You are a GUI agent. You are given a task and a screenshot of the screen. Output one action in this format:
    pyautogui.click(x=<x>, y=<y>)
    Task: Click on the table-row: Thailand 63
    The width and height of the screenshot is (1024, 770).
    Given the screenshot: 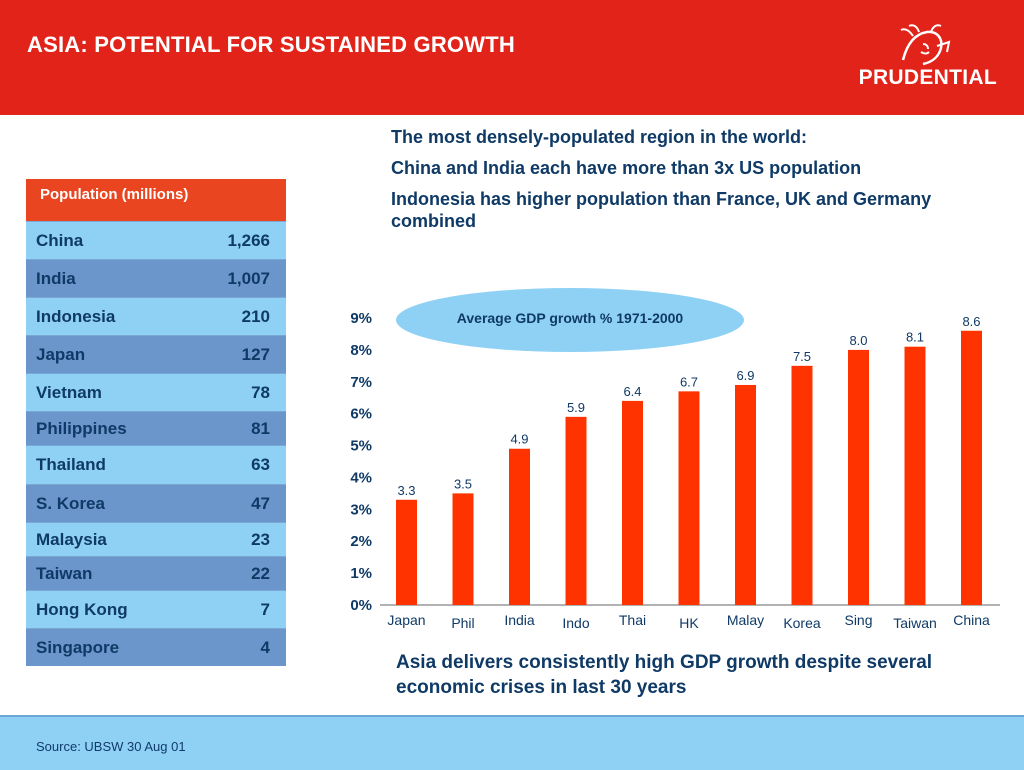 What is the action you would take?
    pyautogui.click(x=156, y=464)
    